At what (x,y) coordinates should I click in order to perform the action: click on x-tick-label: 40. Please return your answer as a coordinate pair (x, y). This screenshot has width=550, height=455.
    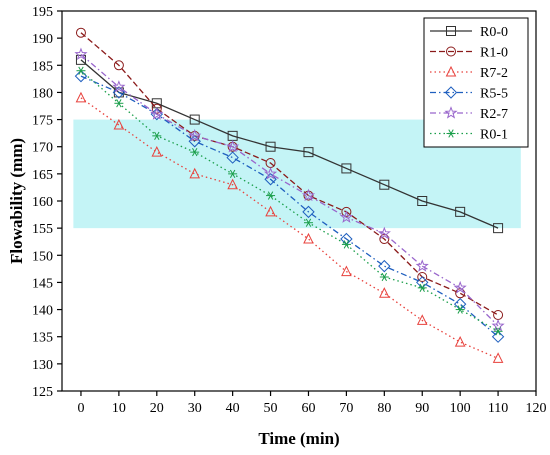
    Looking at the image, I should click on (233, 408).